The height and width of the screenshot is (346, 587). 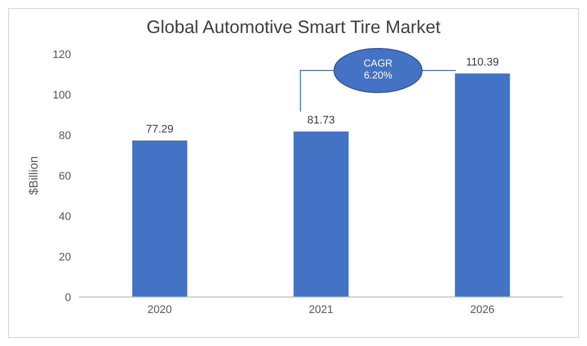 What do you see at coordinates (482, 310) in the screenshot?
I see `x-tick-label: 2026` at bounding box center [482, 310].